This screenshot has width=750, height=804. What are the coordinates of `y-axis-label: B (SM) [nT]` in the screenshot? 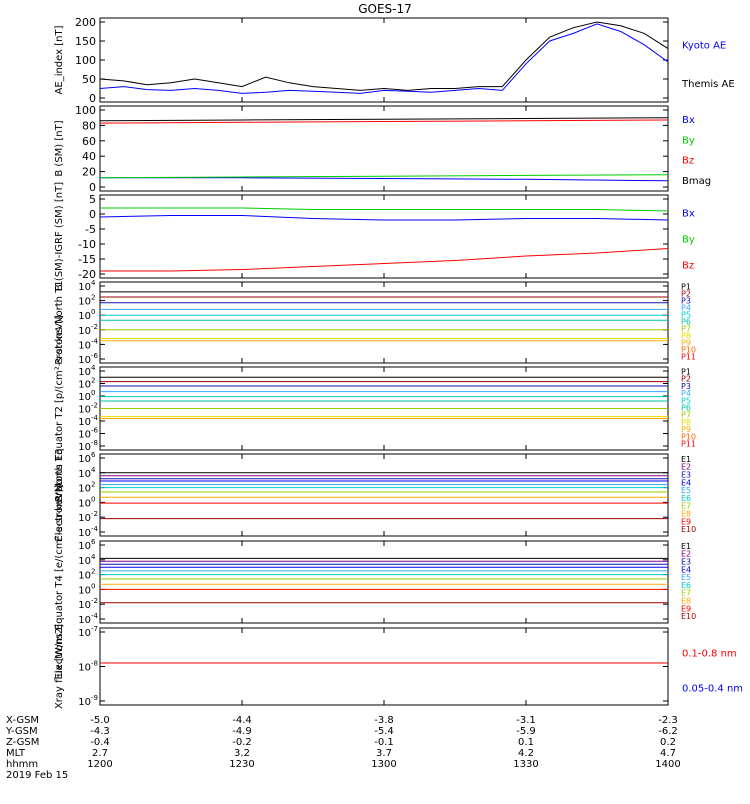 It's located at (59, 148).